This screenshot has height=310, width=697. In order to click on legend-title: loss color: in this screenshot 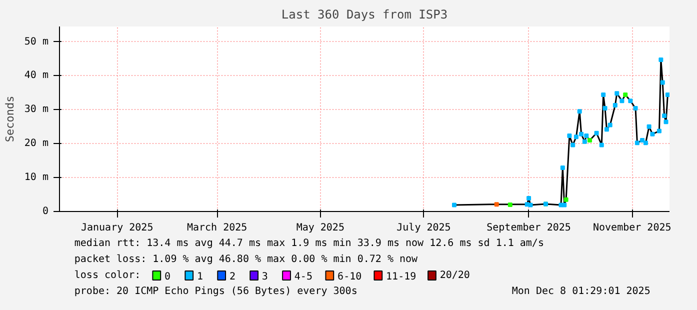, I will do `click(107, 275)`.